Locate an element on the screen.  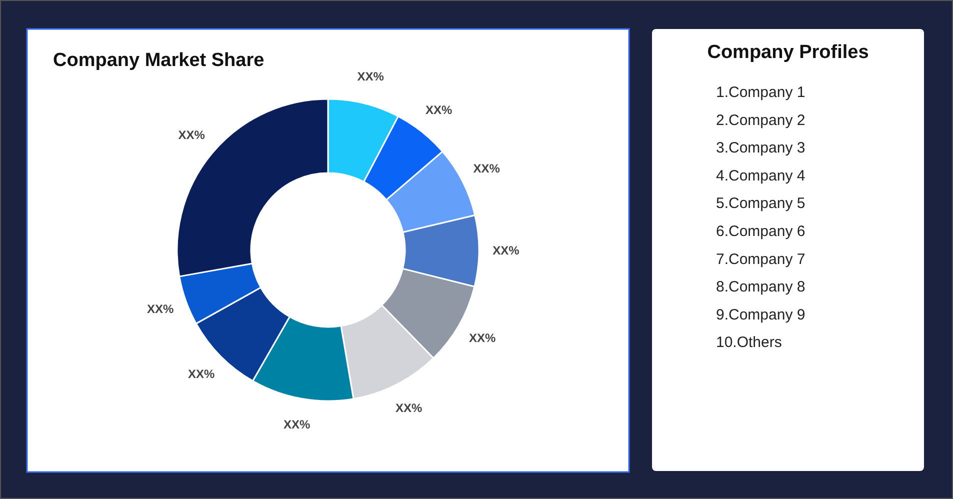
text: 2.Company 2 is located at coordinates (761, 120).